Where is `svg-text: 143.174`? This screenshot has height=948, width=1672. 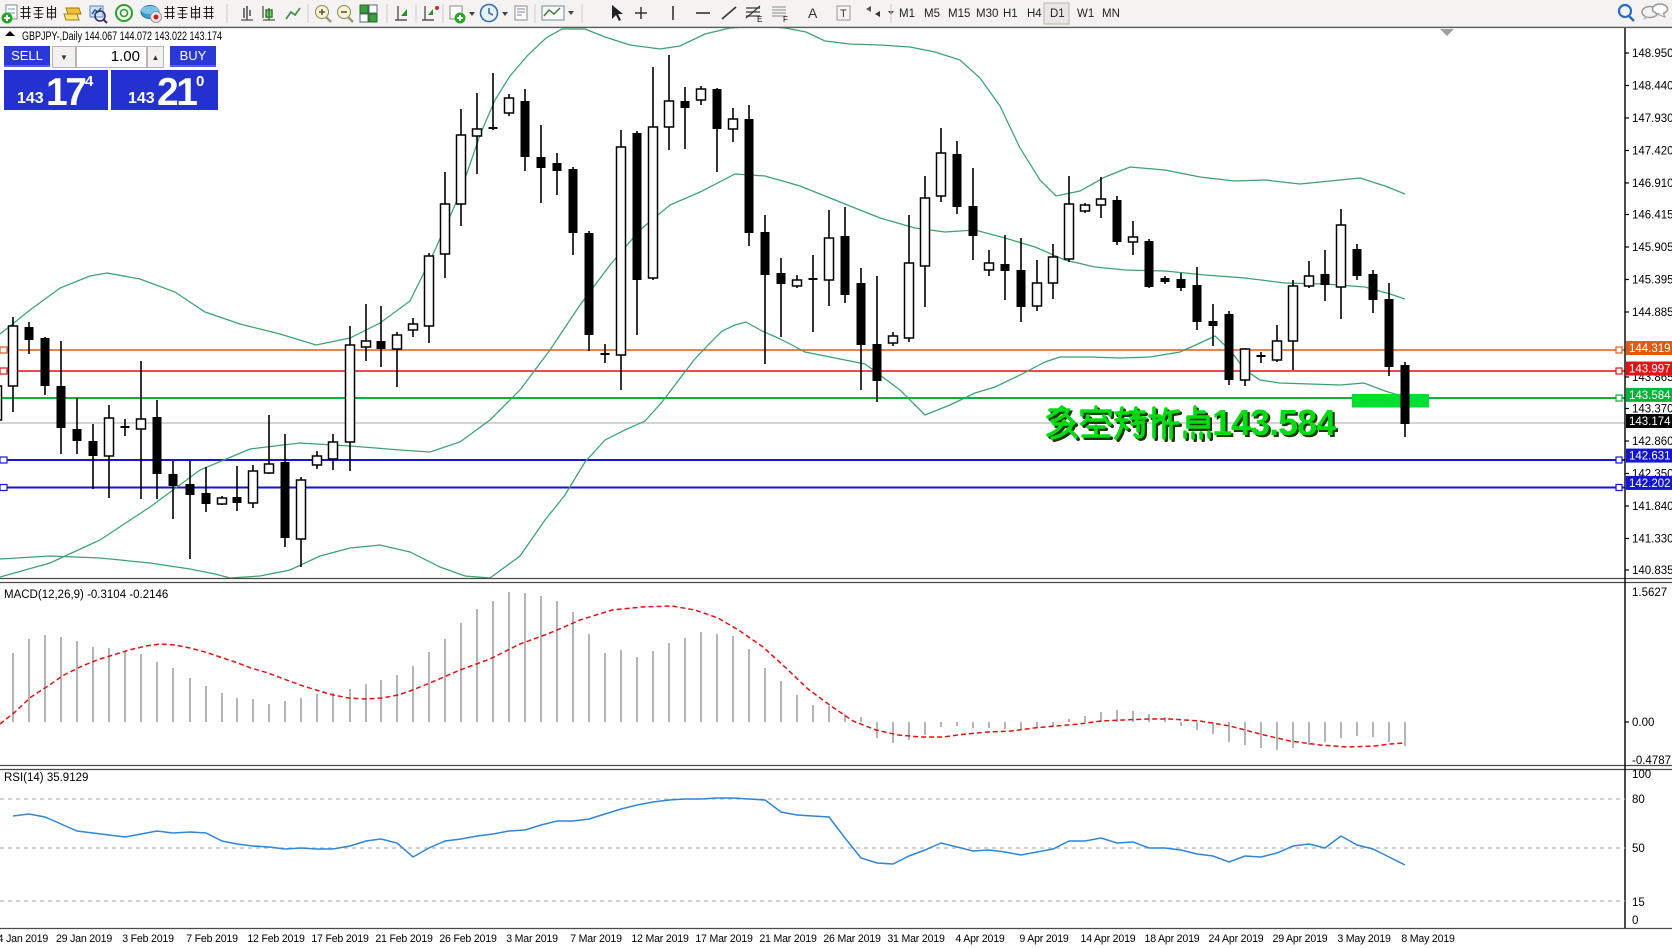
svg-text: 143.174 is located at coordinates (1650, 422).